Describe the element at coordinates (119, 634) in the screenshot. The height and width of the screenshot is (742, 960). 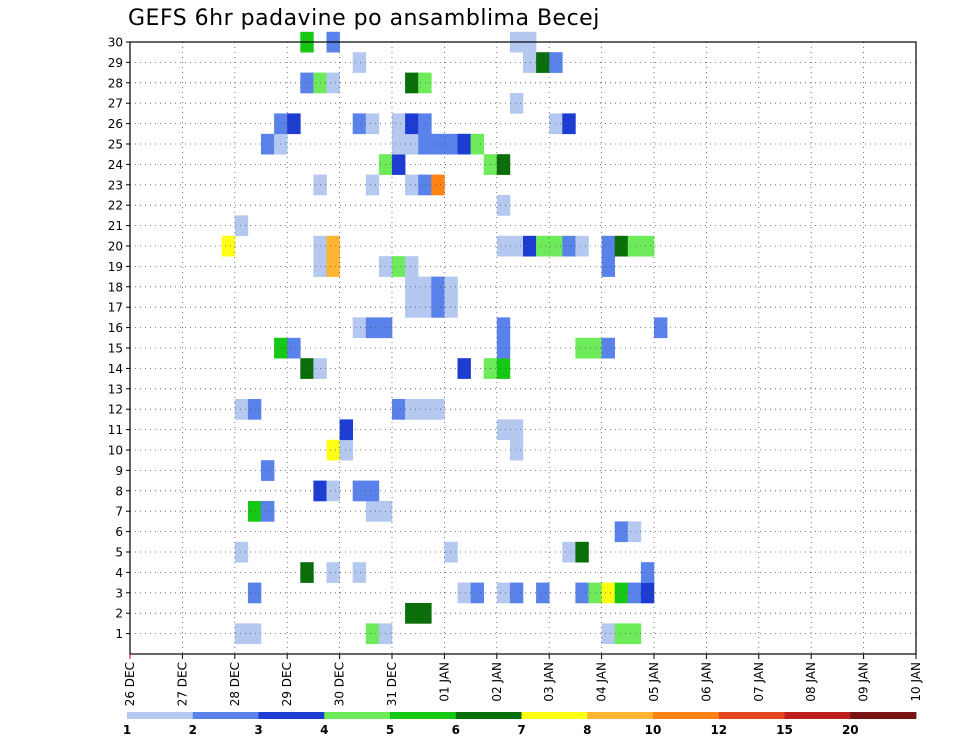
I see `y-tick-label: 1` at that location.